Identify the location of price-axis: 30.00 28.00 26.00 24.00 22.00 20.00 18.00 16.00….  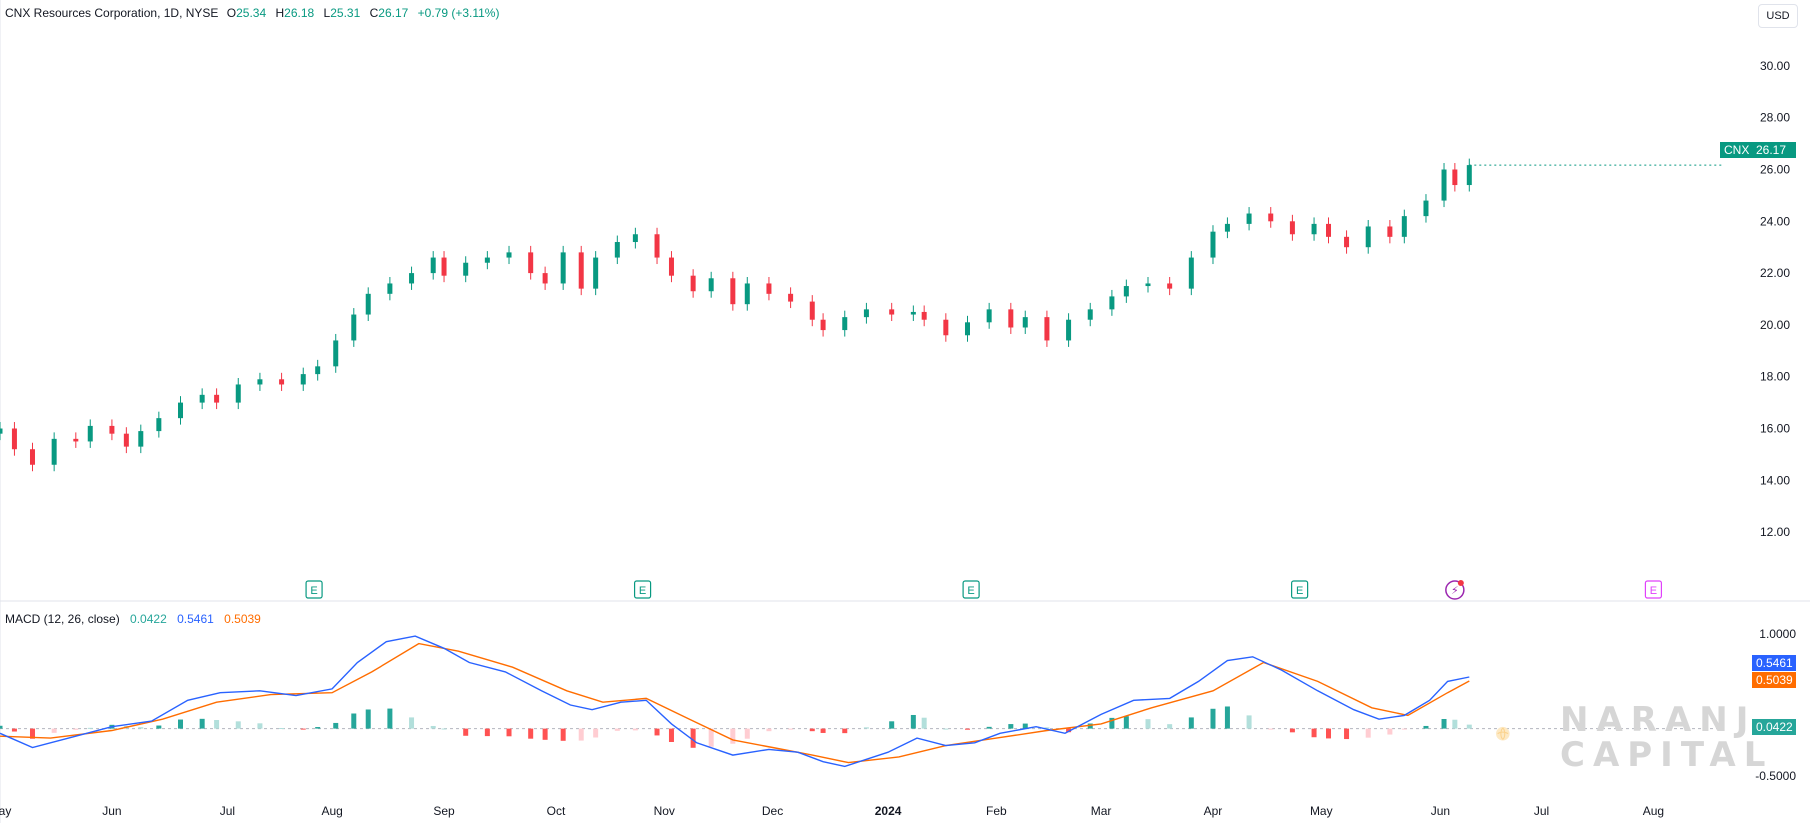
(1775, 299).